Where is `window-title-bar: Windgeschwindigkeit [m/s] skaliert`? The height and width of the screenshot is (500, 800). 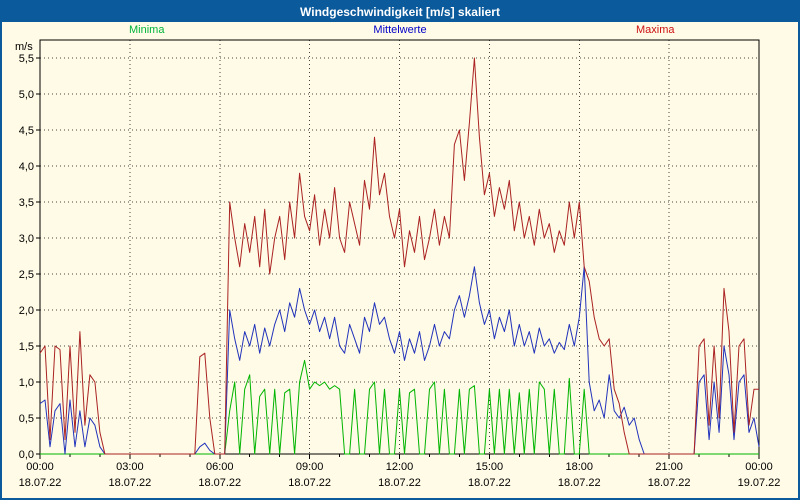 window-title-bar: Windgeschwindigkeit [m/s] skaliert is located at coordinates (400, 12).